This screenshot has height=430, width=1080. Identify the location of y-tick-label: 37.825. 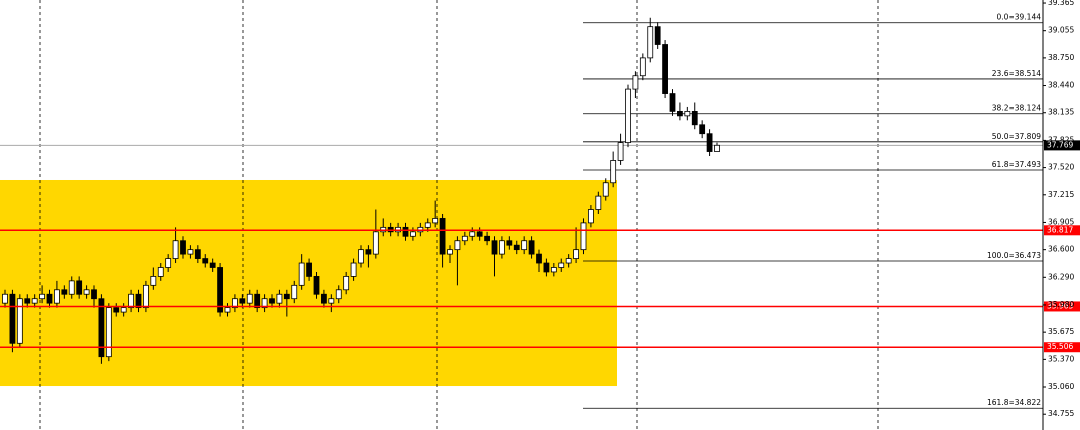
(1061, 139).